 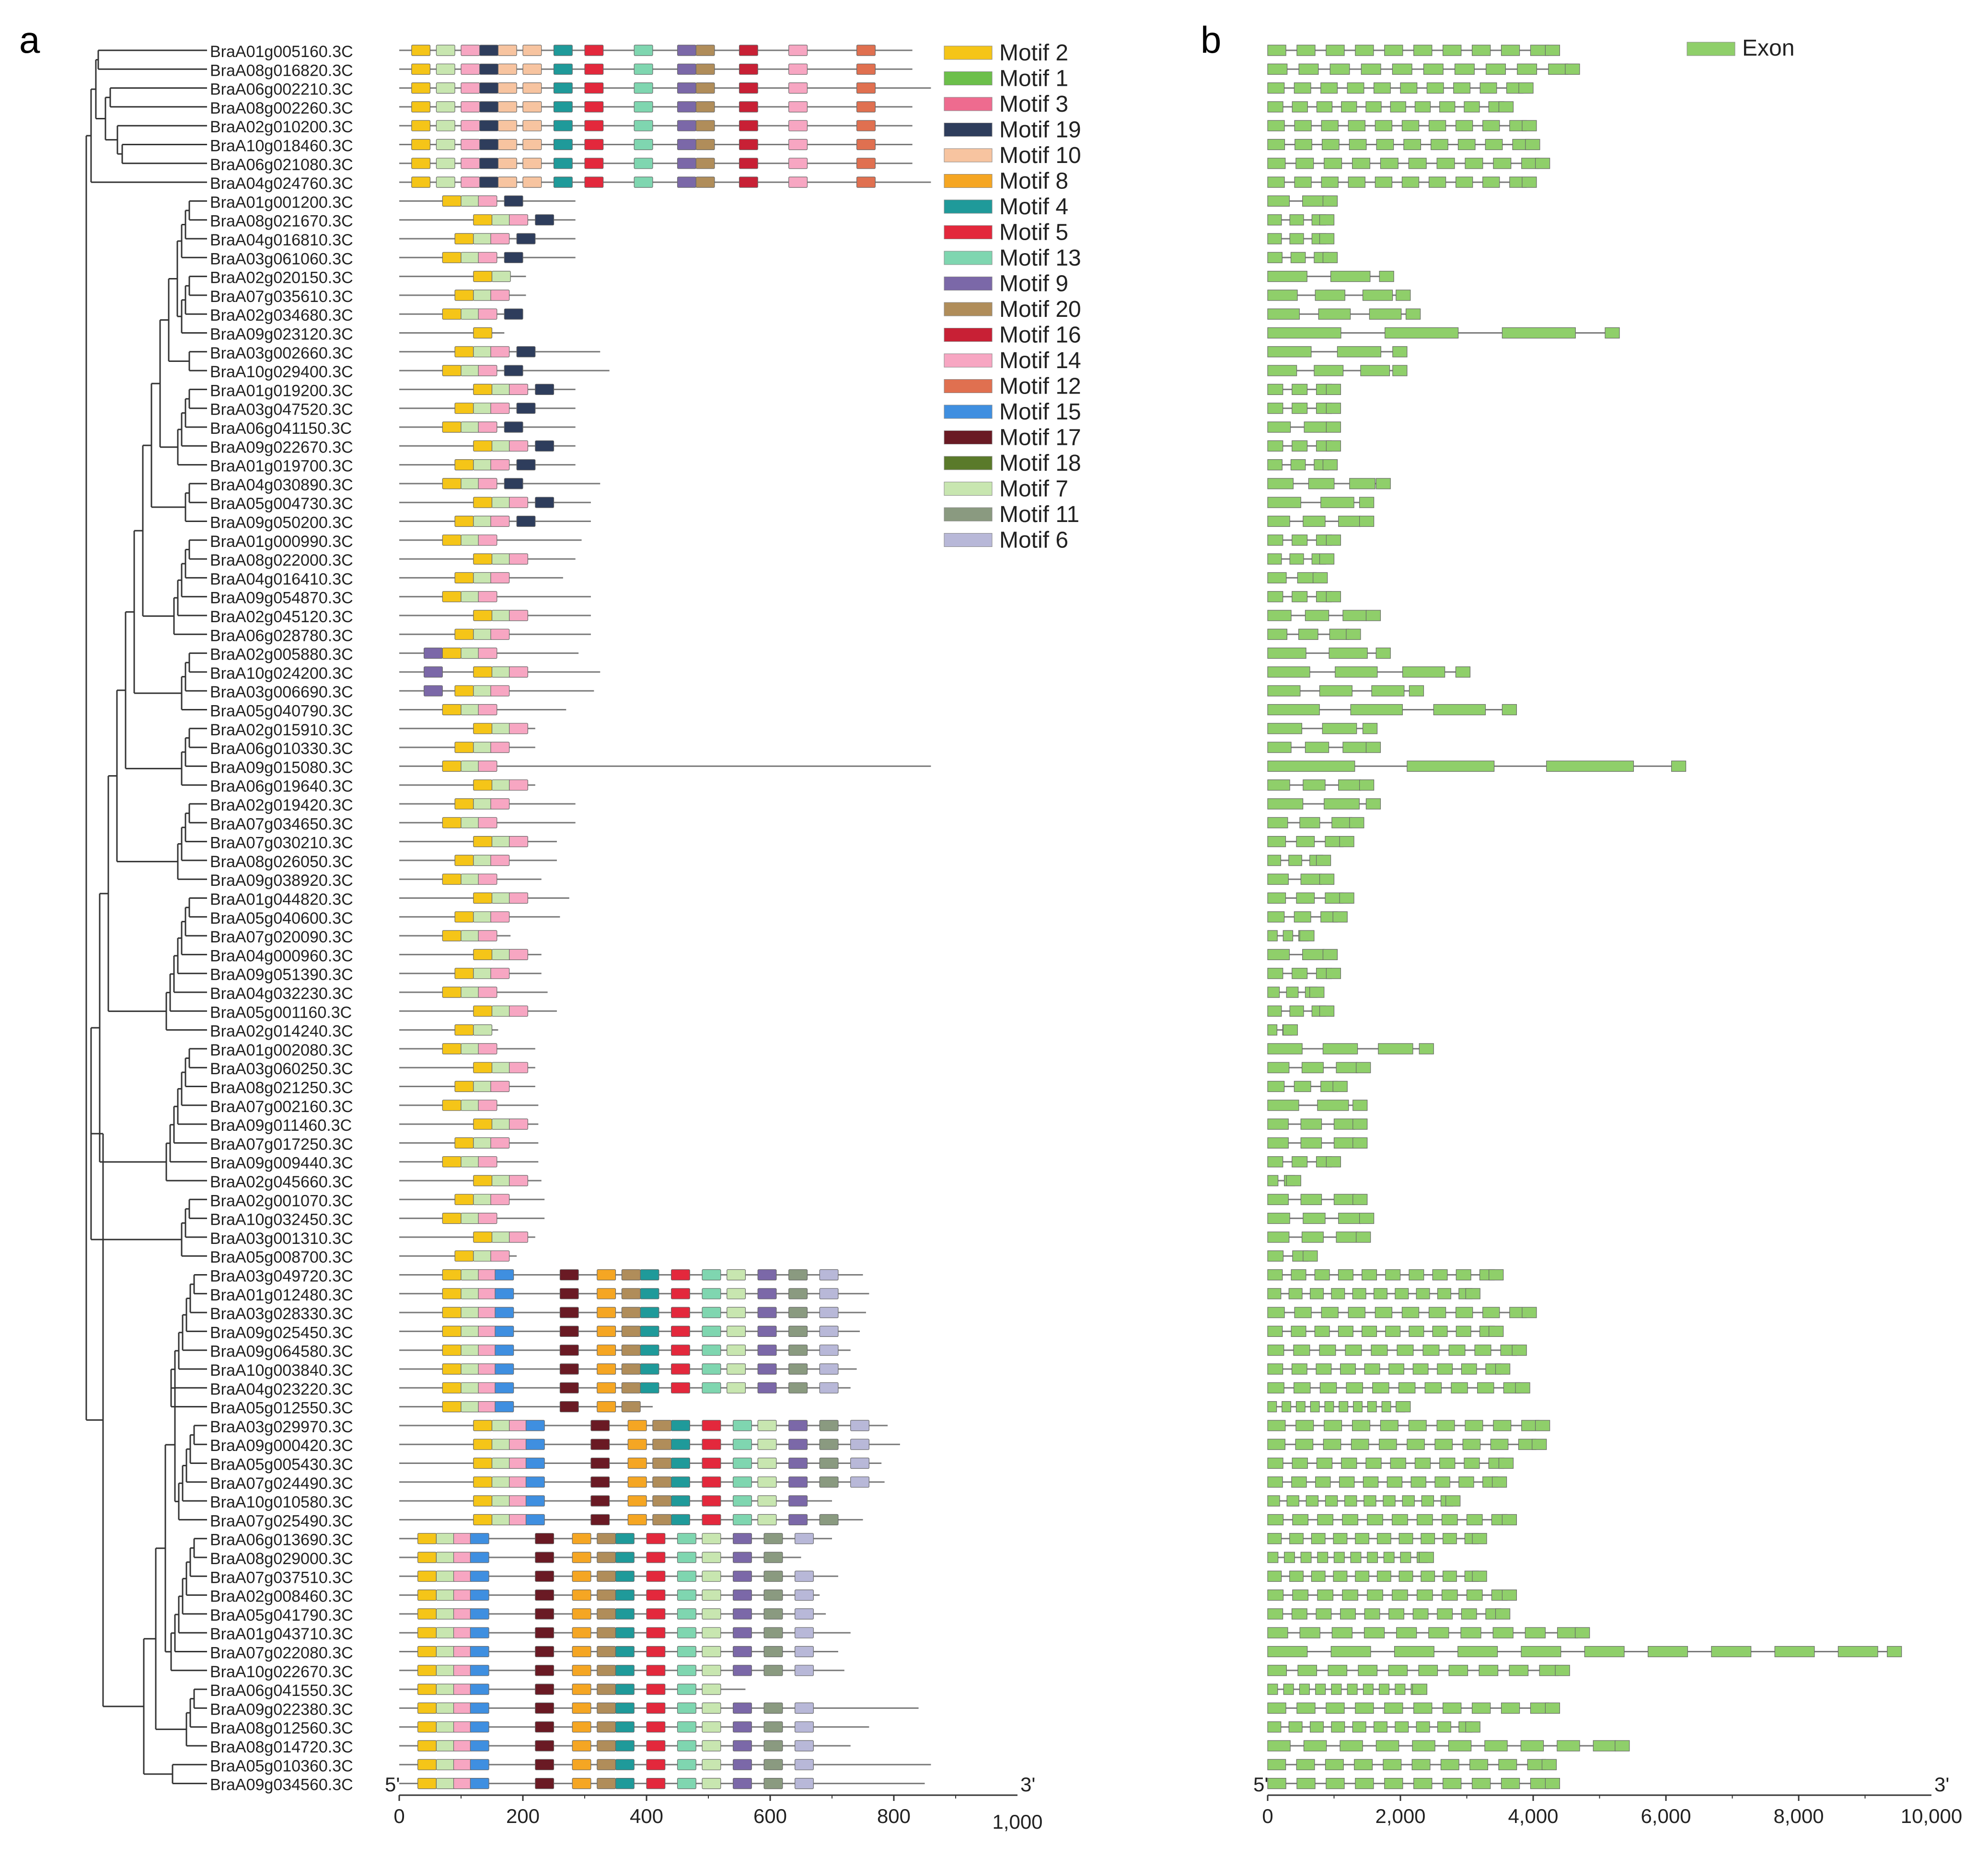 I want to click on gene-label: BraA05g040600.3C, so click(x=282, y=918).